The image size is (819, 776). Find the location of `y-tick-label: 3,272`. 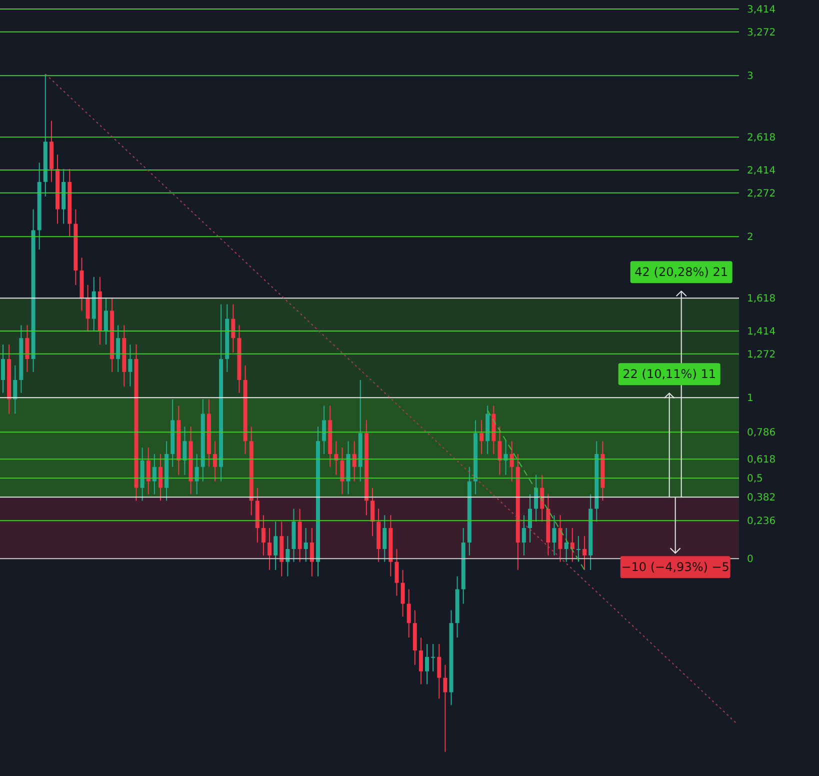

y-tick-label: 3,272 is located at coordinates (761, 32).